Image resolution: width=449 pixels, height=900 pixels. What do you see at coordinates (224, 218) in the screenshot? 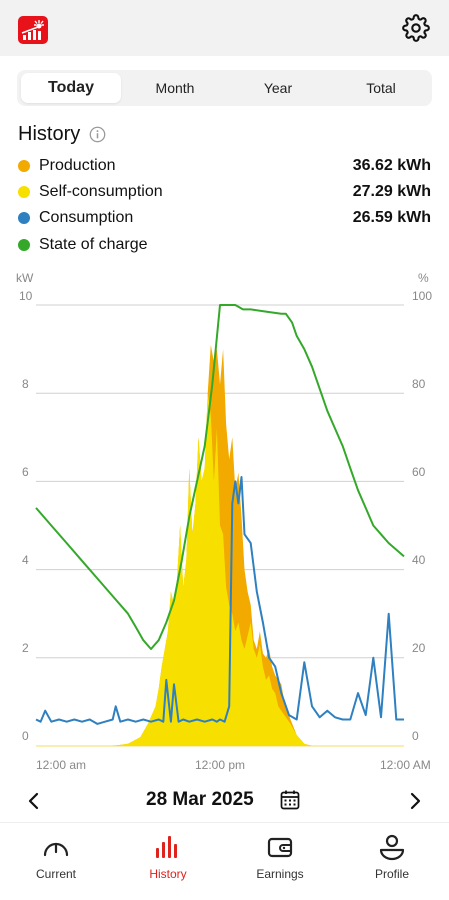
I see `legend-consumption: Consumption 26.59 kWh` at bounding box center [224, 218].